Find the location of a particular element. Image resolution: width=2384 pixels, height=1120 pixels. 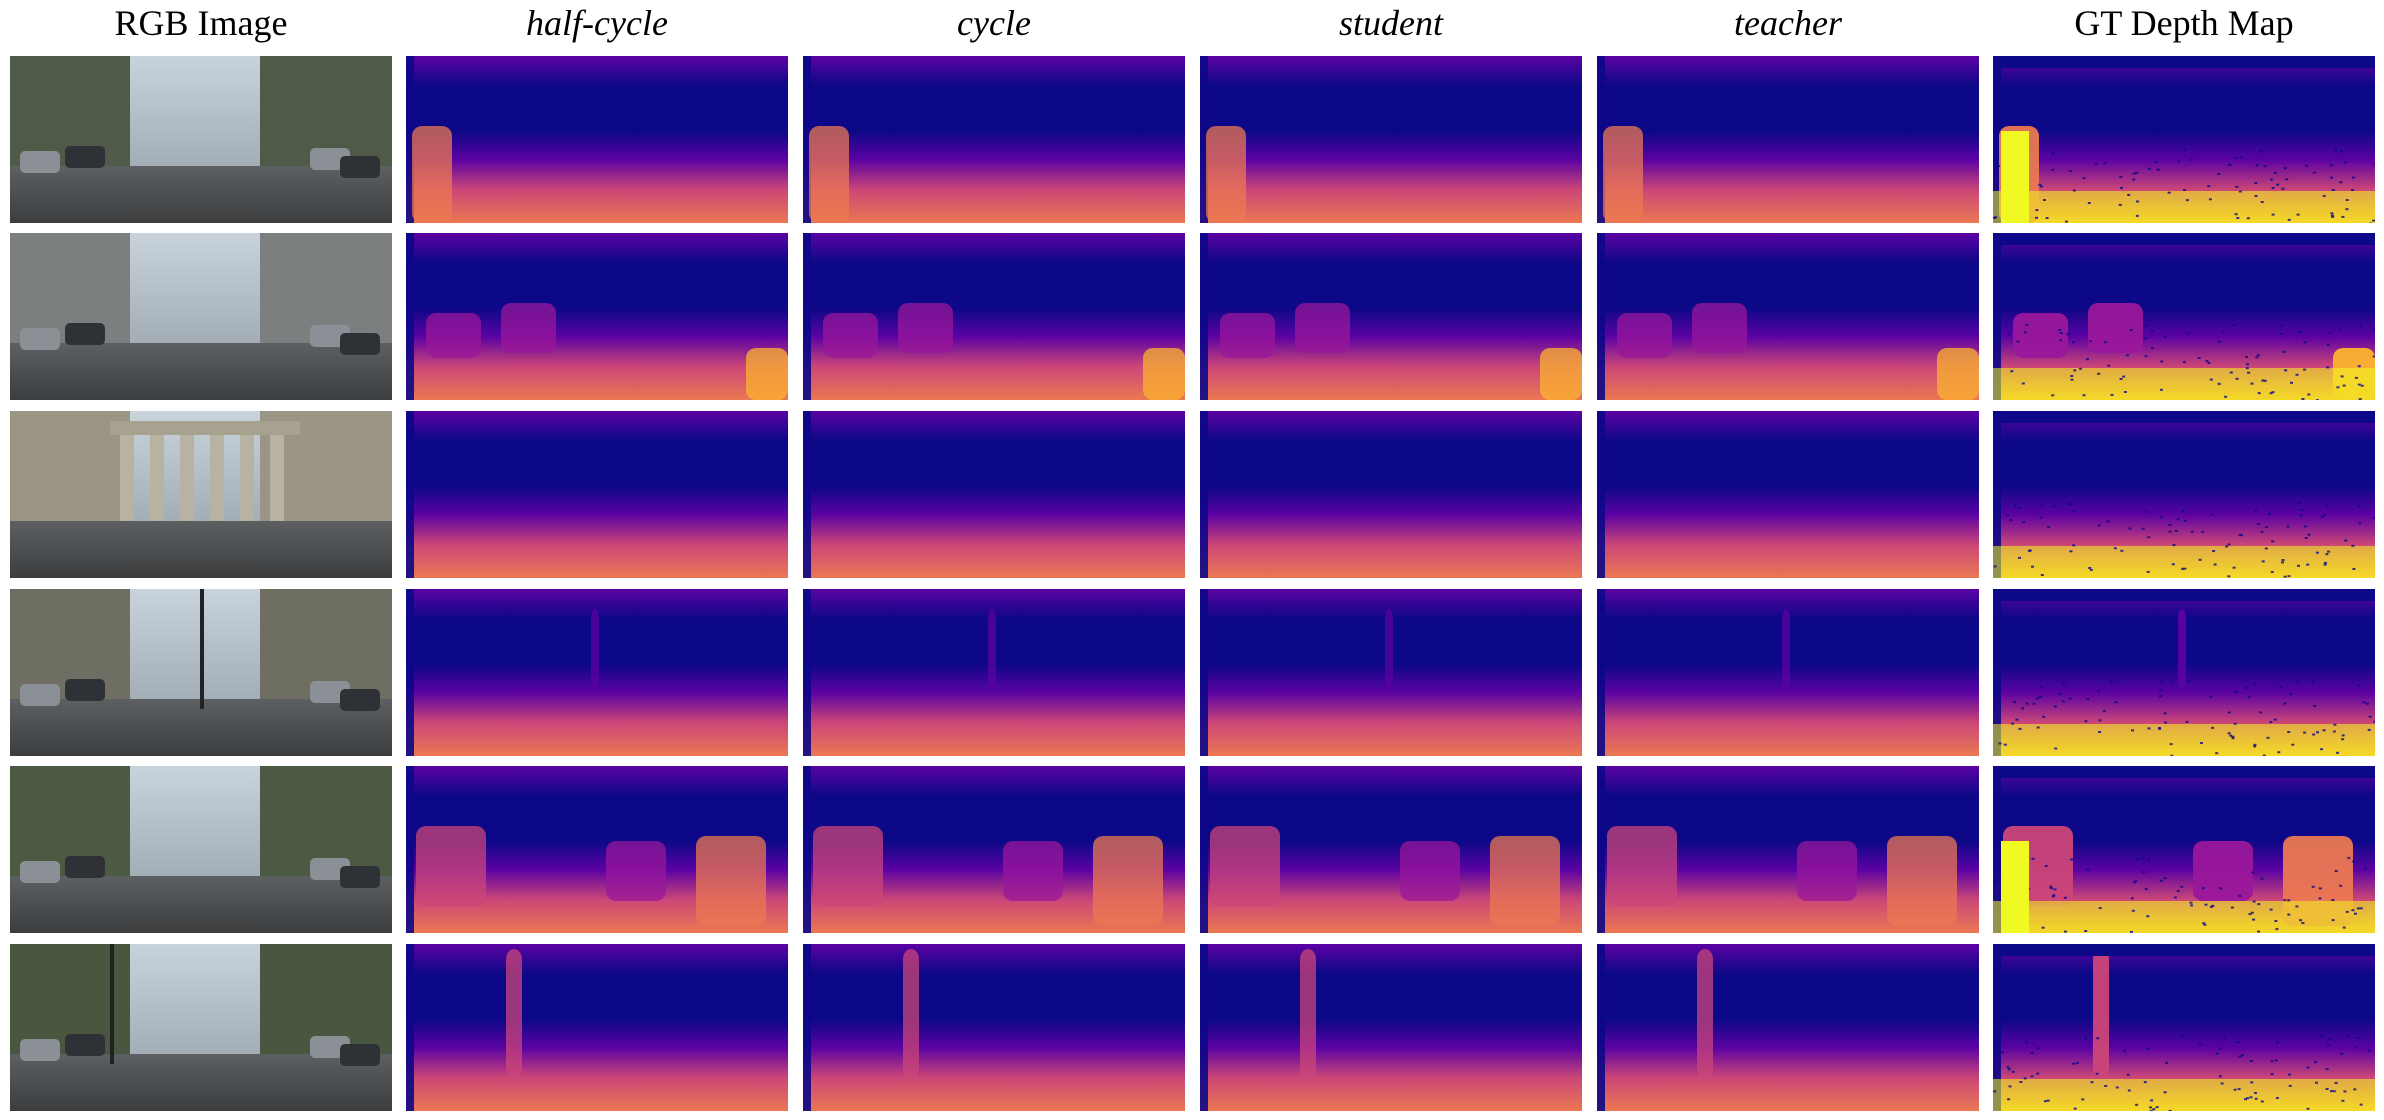

column-header-6: GT Depth Map is located at coordinates (2184, 23).